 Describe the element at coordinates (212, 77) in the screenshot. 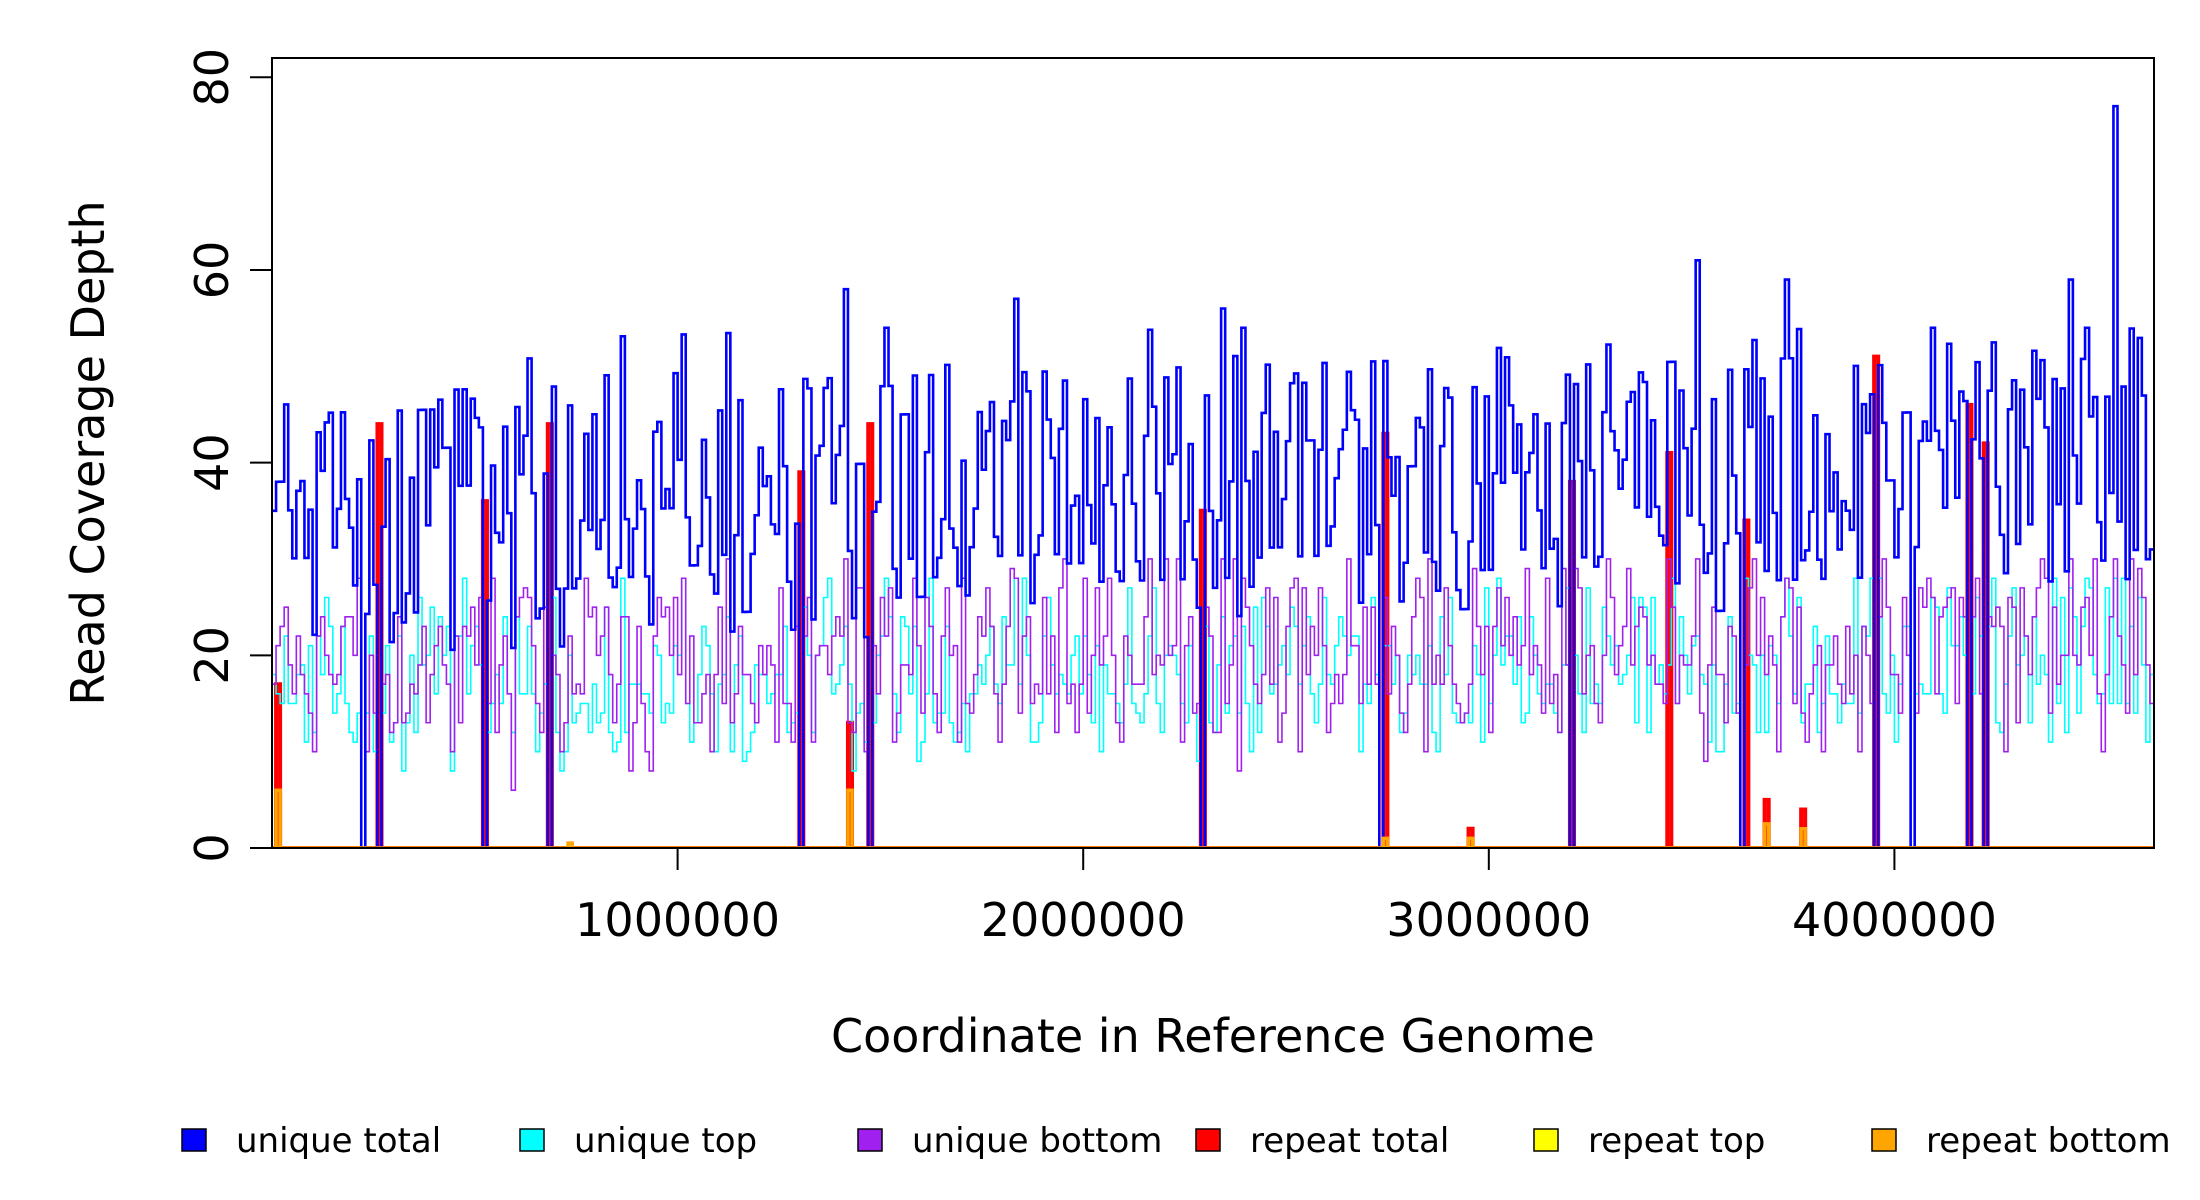

I see `y-tick-label: 80` at that location.